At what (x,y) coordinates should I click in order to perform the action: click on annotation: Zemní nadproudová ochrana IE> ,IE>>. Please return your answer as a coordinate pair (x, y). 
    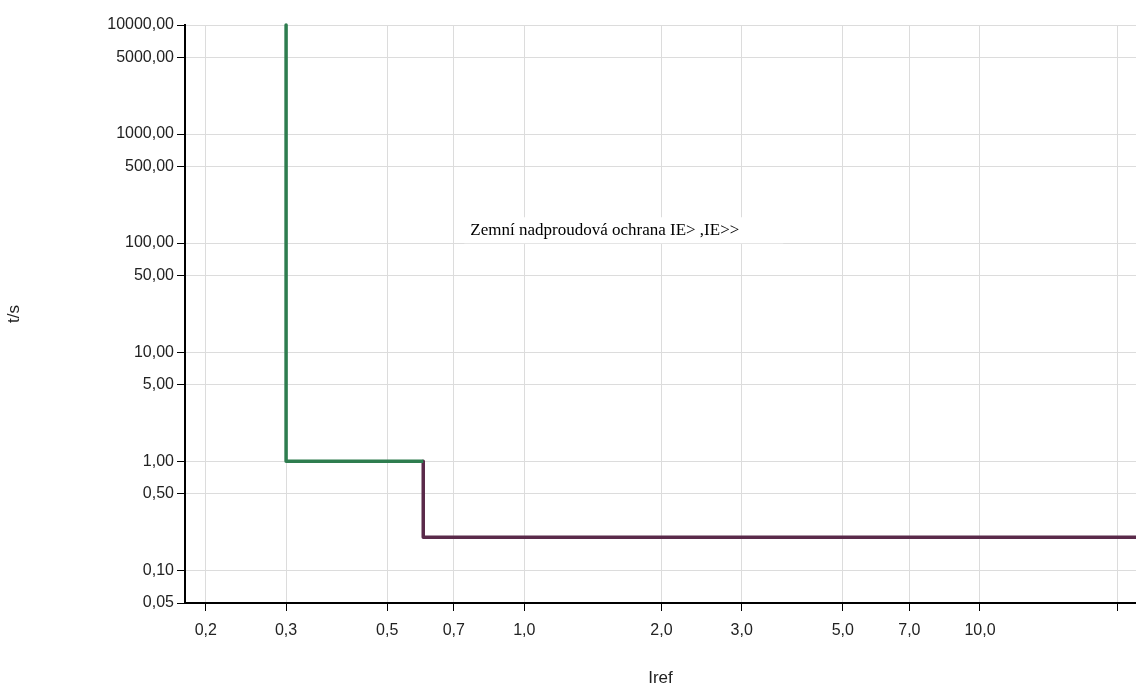
    Looking at the image, I should click on (605, 229).